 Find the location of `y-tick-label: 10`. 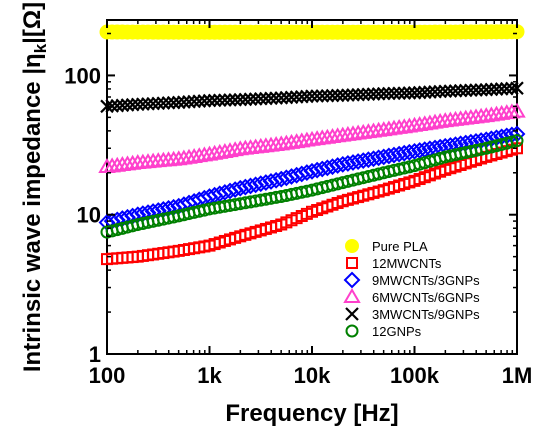

y-tick-label: 10 is located at coordinates (89, 215).